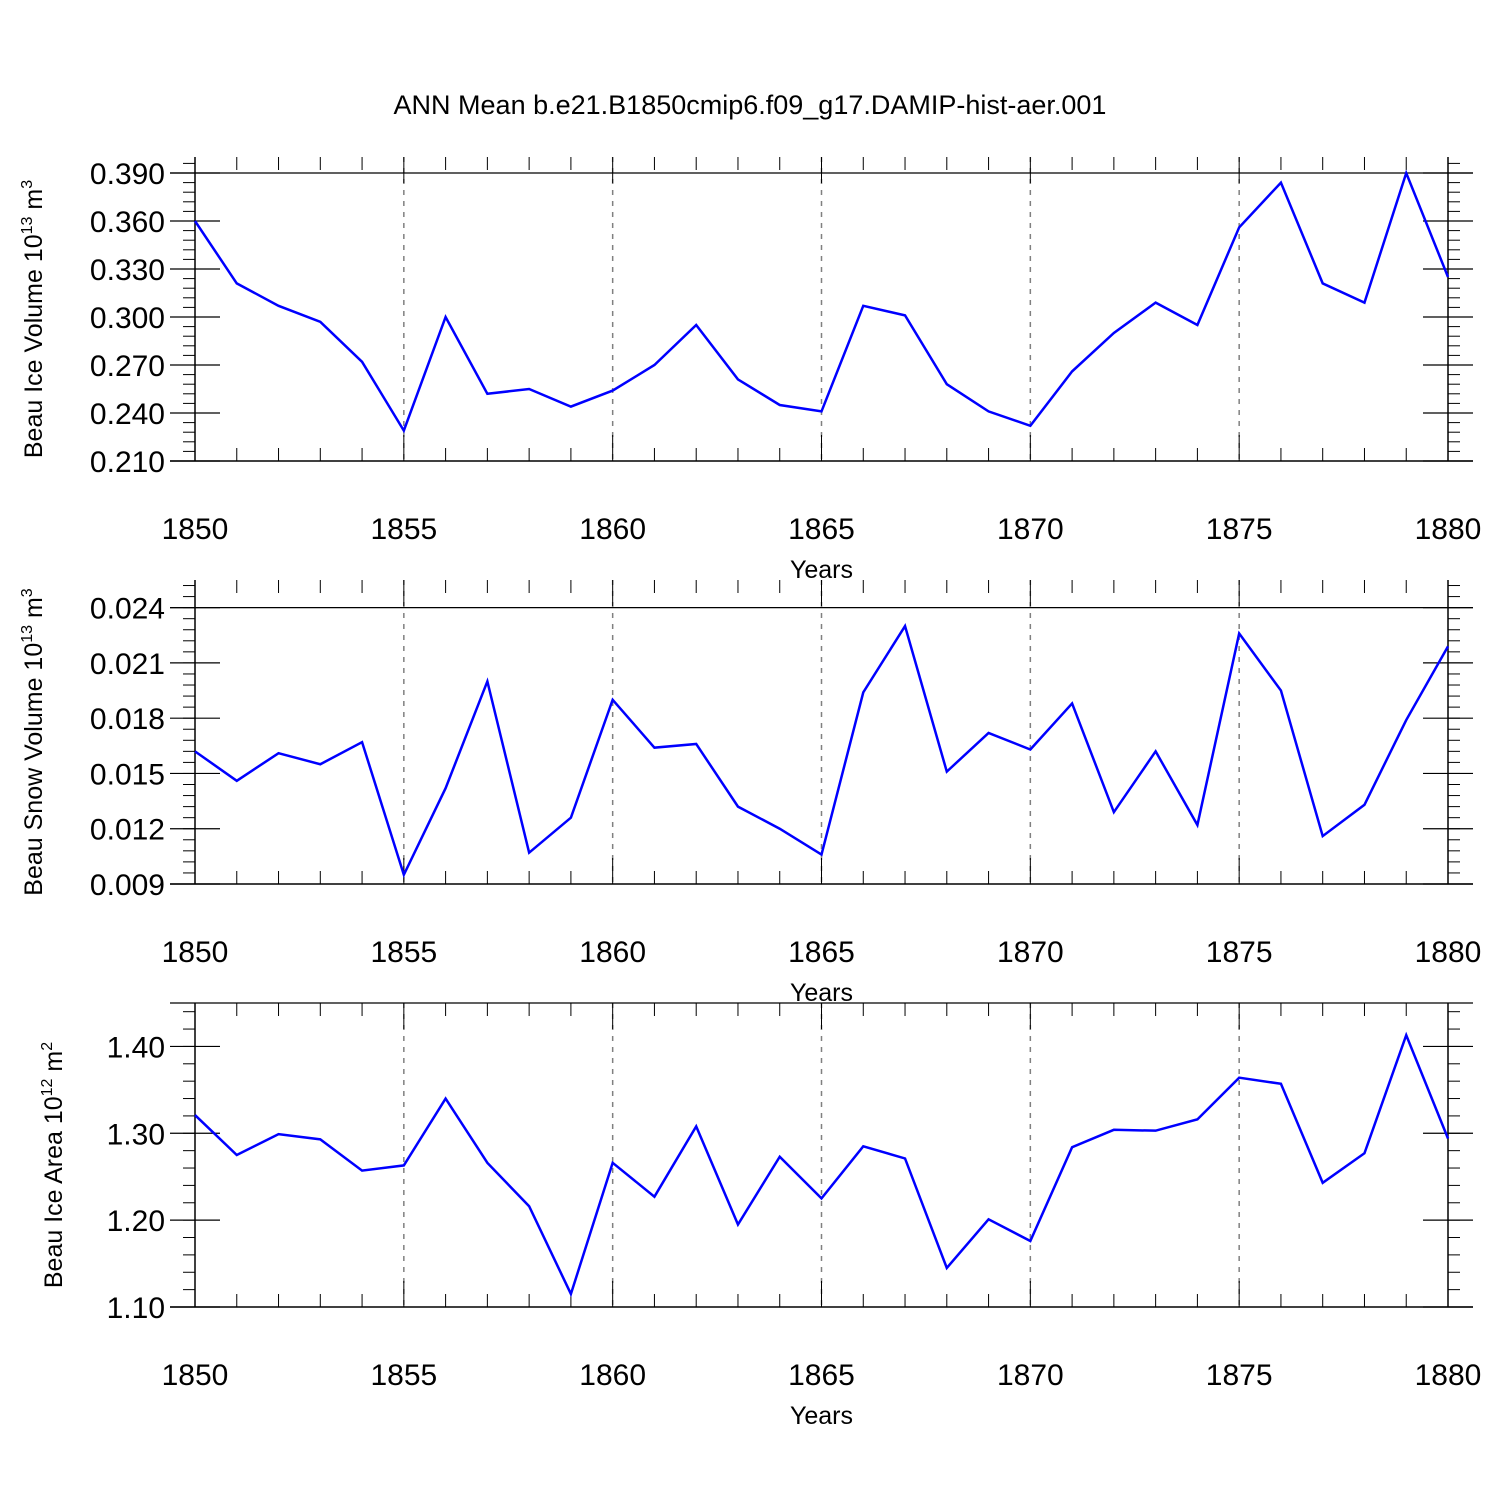  Describe the element at coordinates (127, 664) in the screenshot. I see `panel-2-y-tick-label: 0.021` at that location.